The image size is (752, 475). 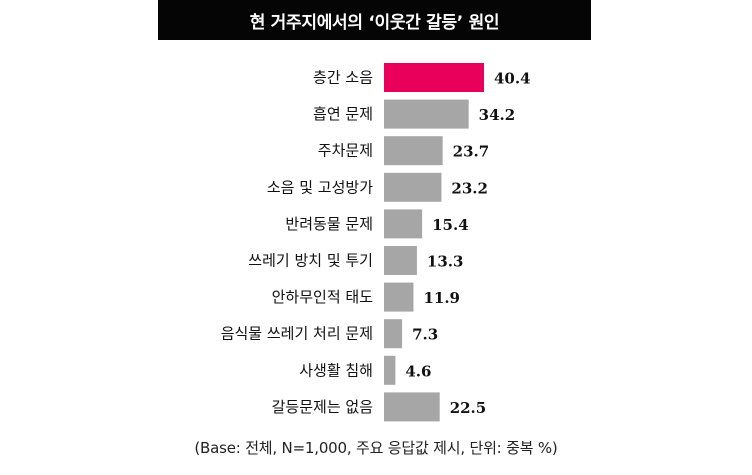 What do you see at coordinates (323, 297) in the screenshot?
I see `category-label: 안하무인적 태도` at bounding box center [323, 297].